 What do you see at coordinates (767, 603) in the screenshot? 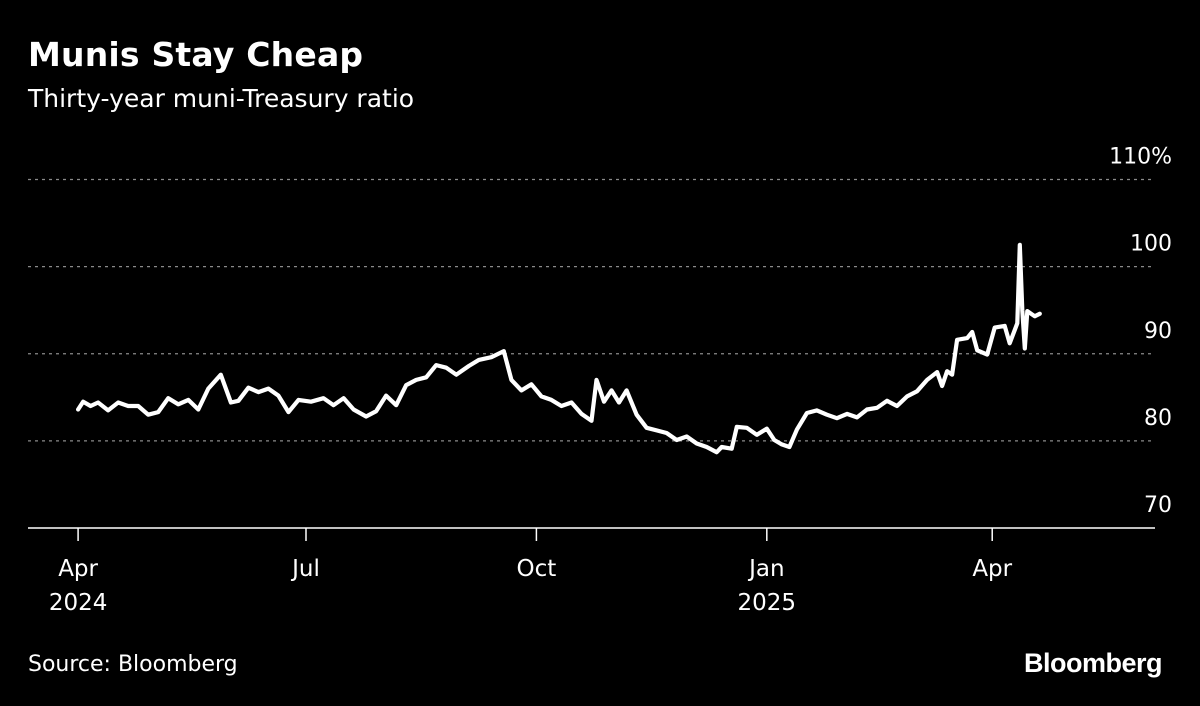
I see `x-tick-year-label: 2025` at bounding box center [767, 603].